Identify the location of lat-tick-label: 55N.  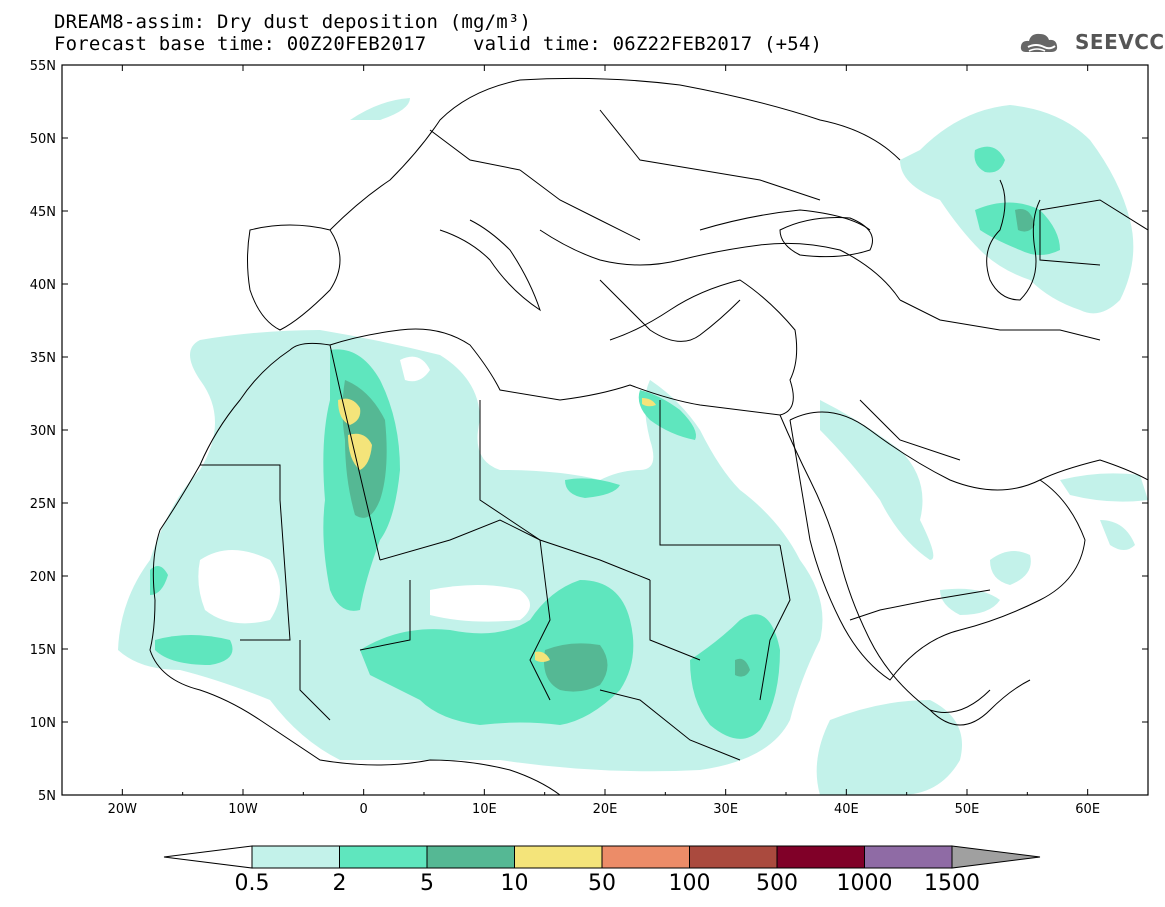
(43, 66).